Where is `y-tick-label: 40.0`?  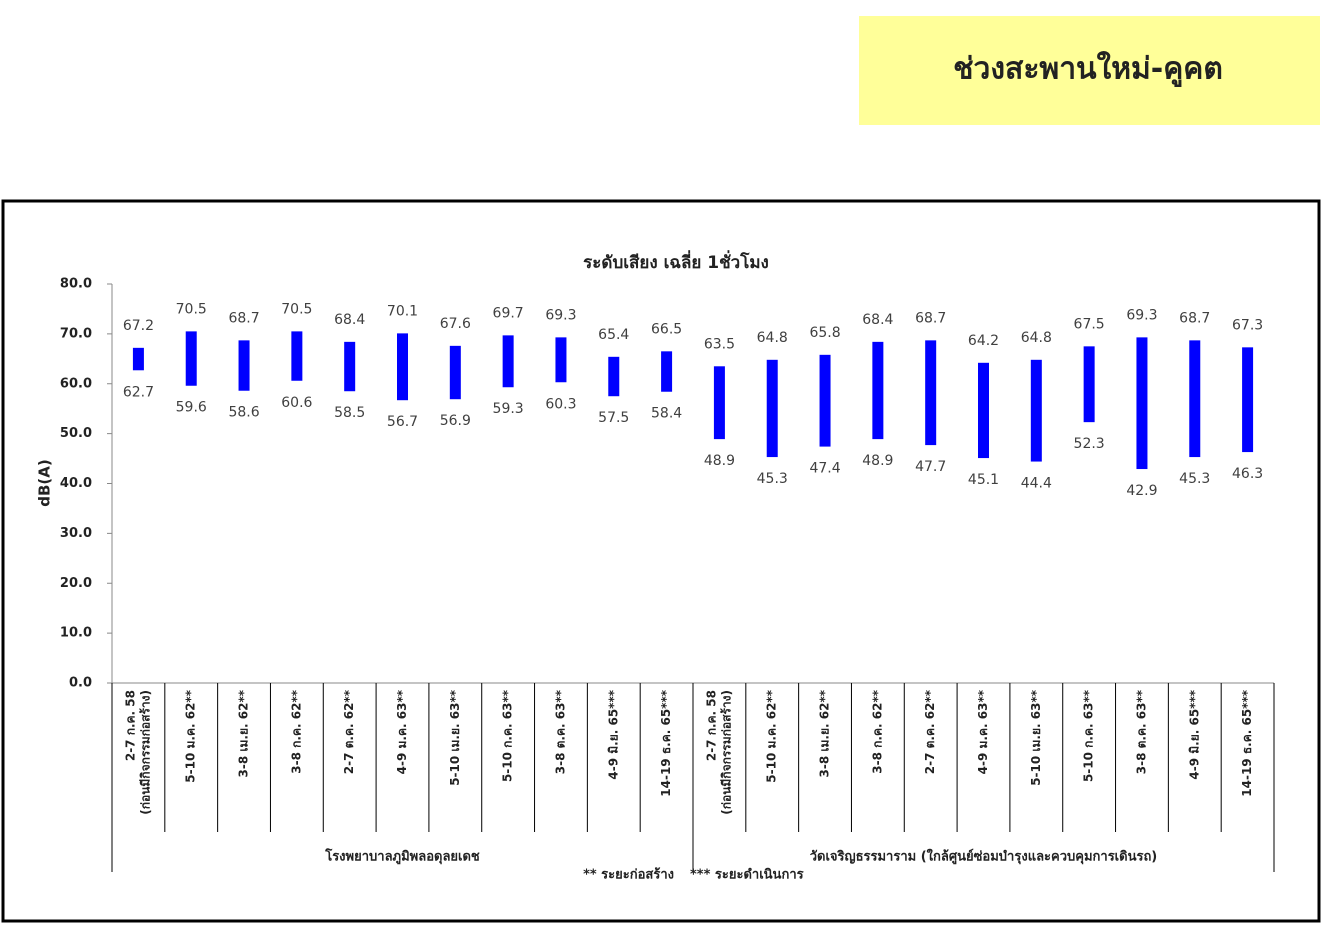
y-tick-label: 40.0 is located at coordinates (76, 483).